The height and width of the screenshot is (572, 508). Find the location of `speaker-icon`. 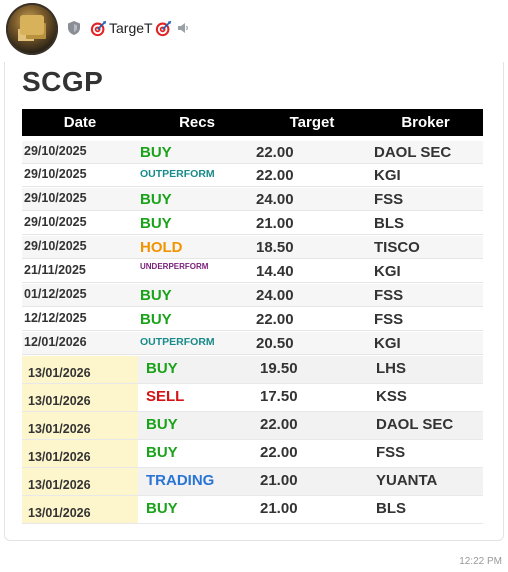

speaker-icon is located at coordinates (183, 28).